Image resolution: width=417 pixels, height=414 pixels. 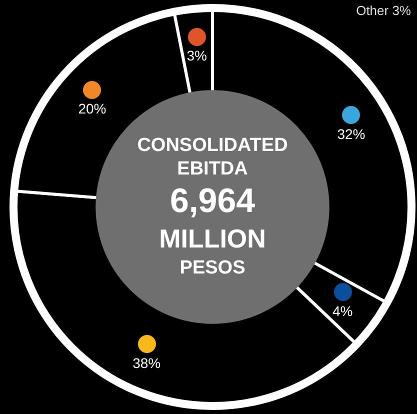 What do you see at coordinates (92, 108) in the screenshot?
I see `data-label: 20%` at bounding box center [92, 108].